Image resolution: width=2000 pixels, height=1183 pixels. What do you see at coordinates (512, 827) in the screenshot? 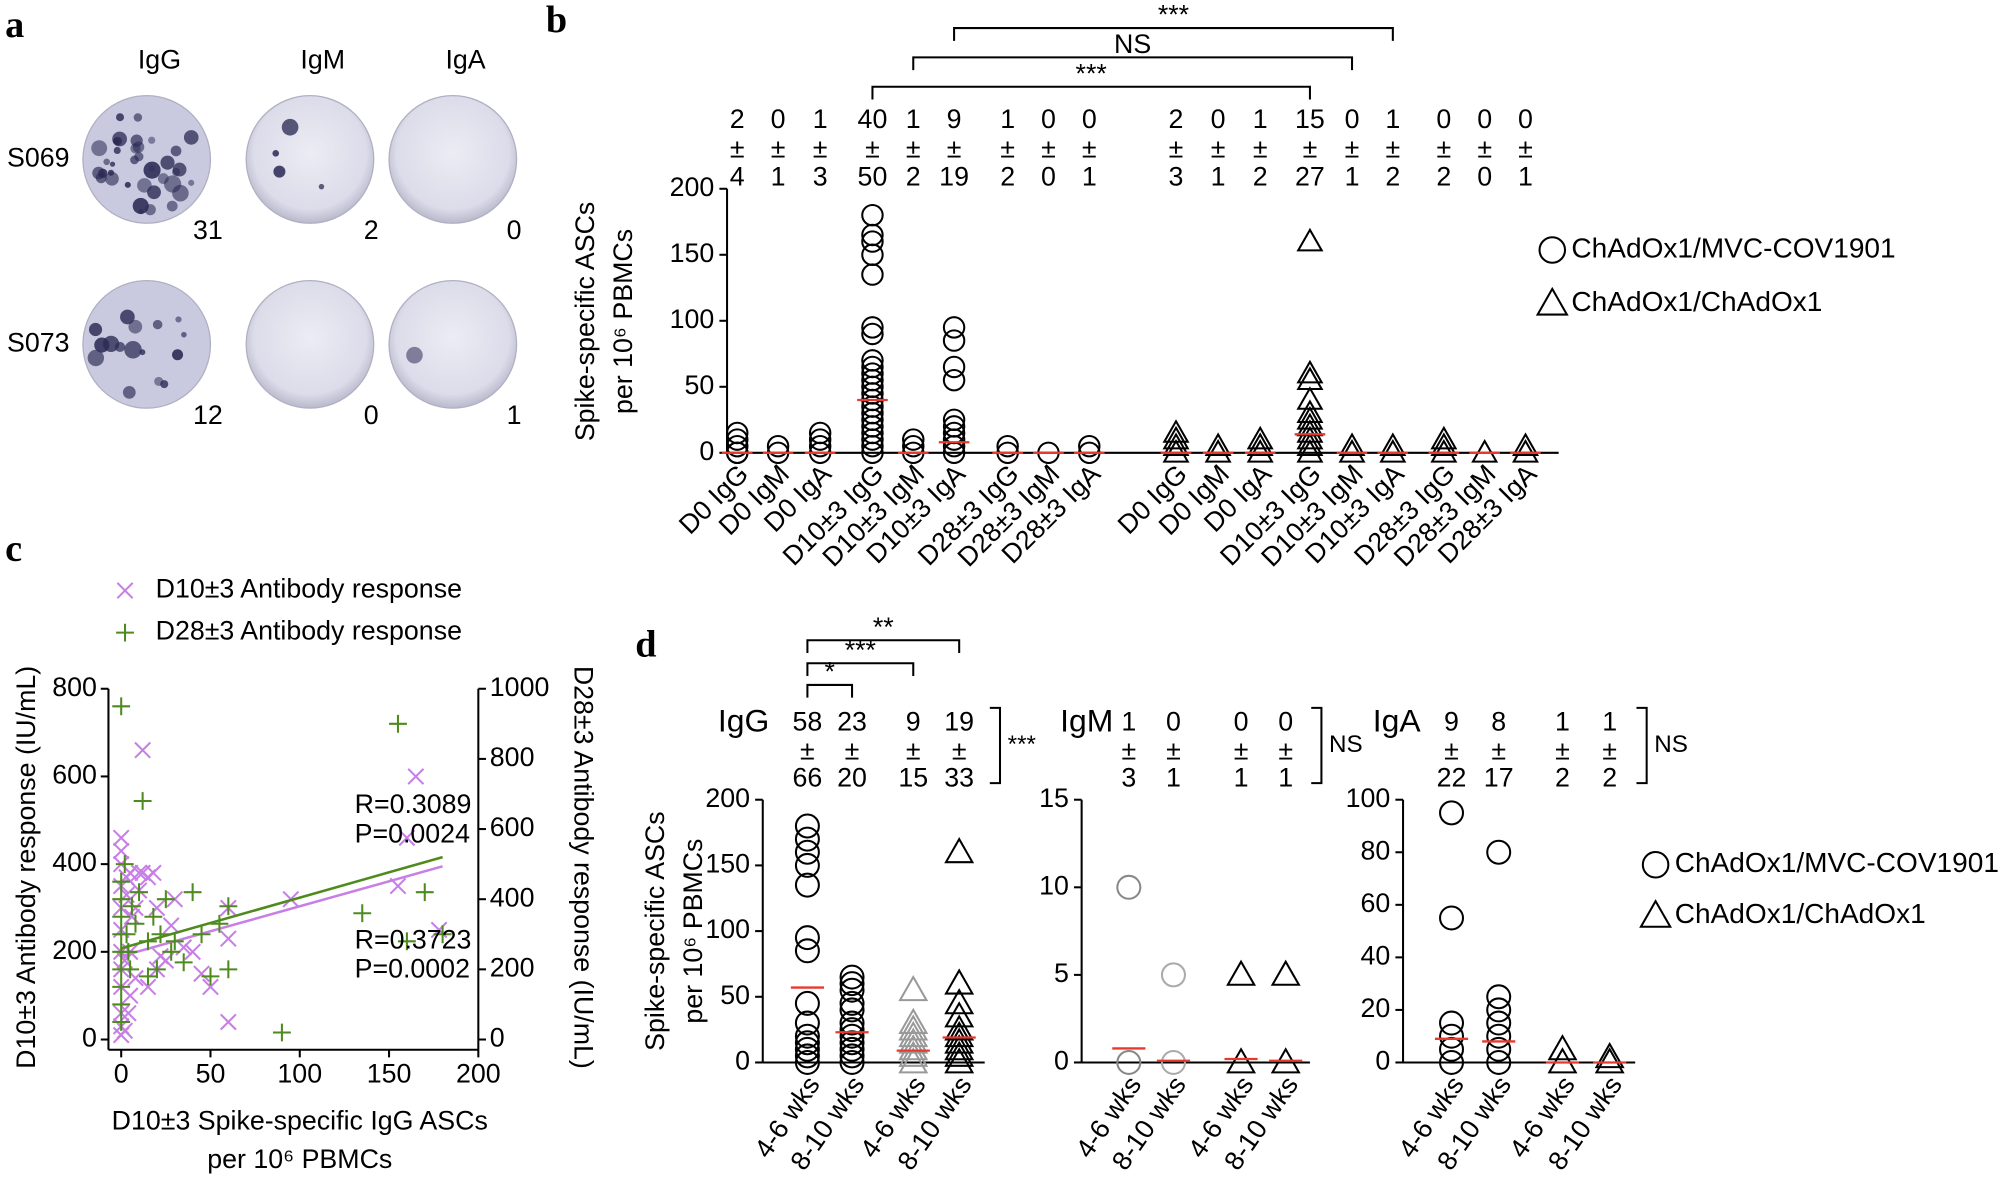
I see `y2-tick-label: 600` at bounding box center [512, 827].